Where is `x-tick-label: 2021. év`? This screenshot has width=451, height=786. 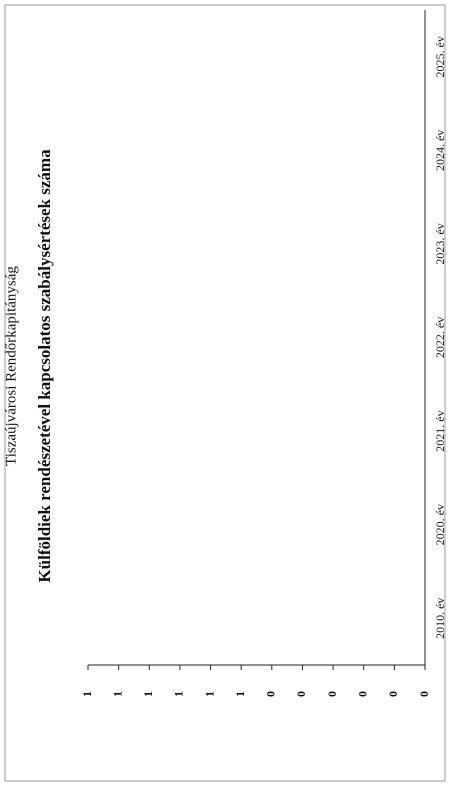 x-tick-label: 2021. év is located at coordinates (440, 430).